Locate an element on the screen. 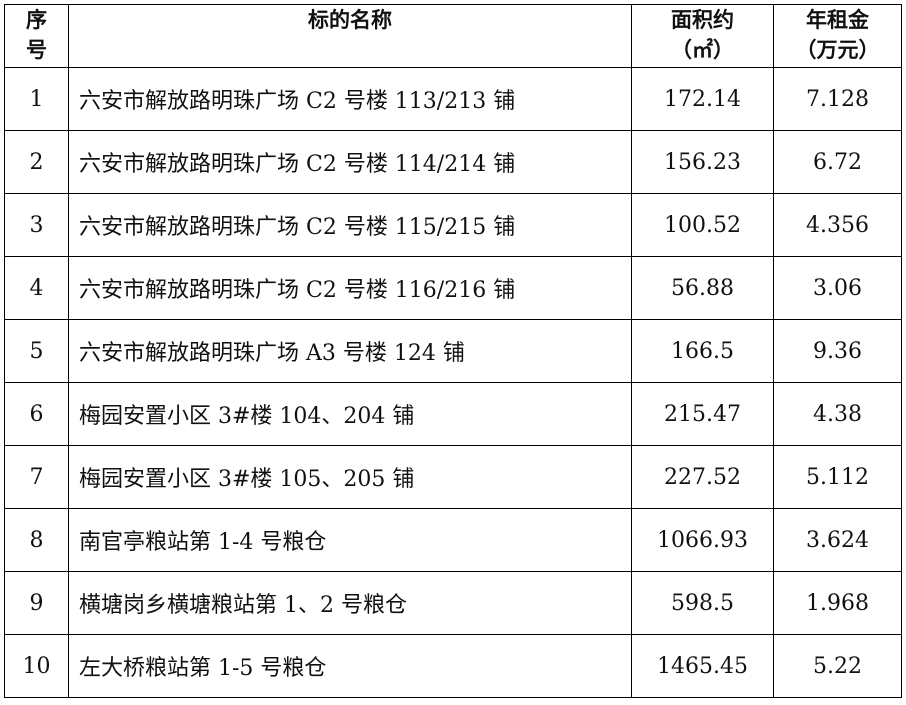  cell-rent: 5.22 is located at coordinates (837, 666).